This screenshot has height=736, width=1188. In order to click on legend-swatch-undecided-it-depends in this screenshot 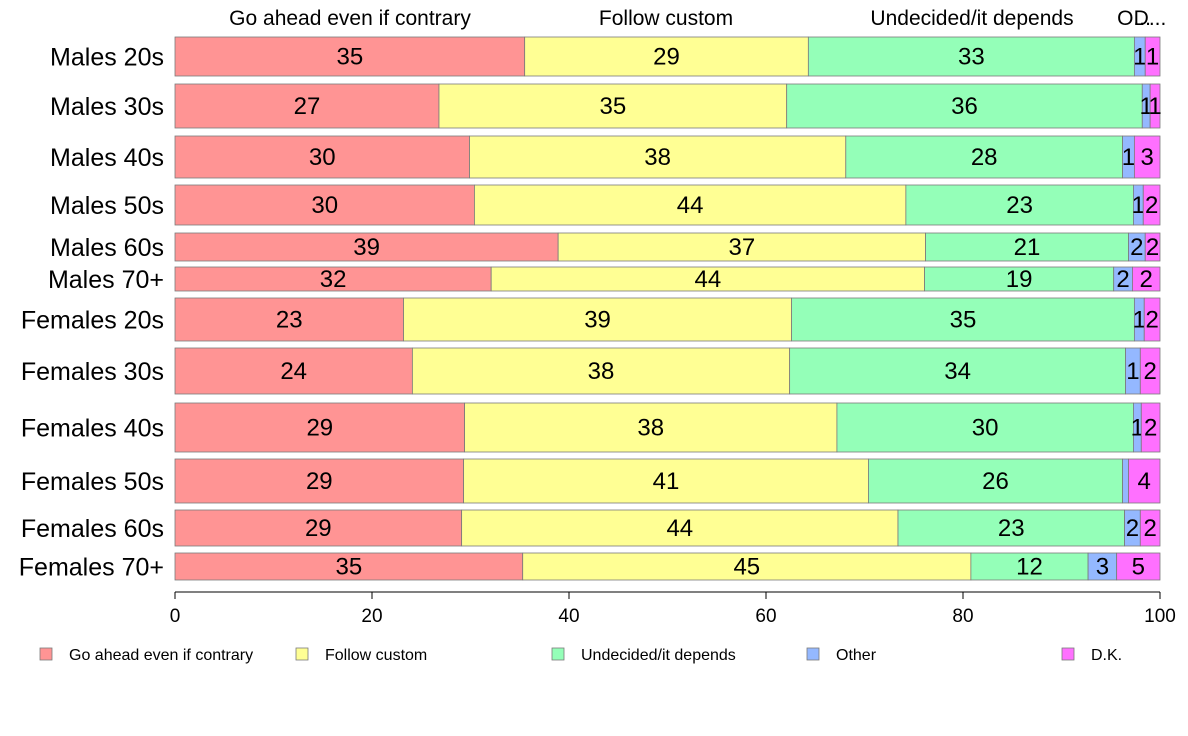, I will do `click(558, 654)`.